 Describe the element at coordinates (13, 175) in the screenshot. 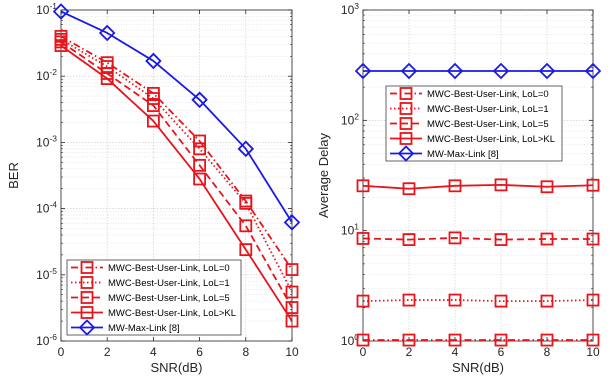

I see `y-axis-label: BER` at that location.